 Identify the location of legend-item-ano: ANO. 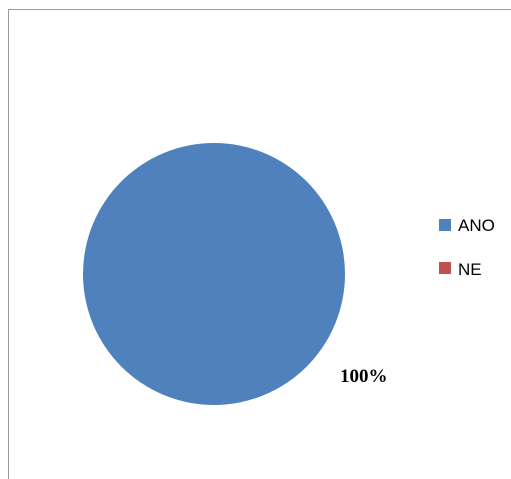
(467, 225).